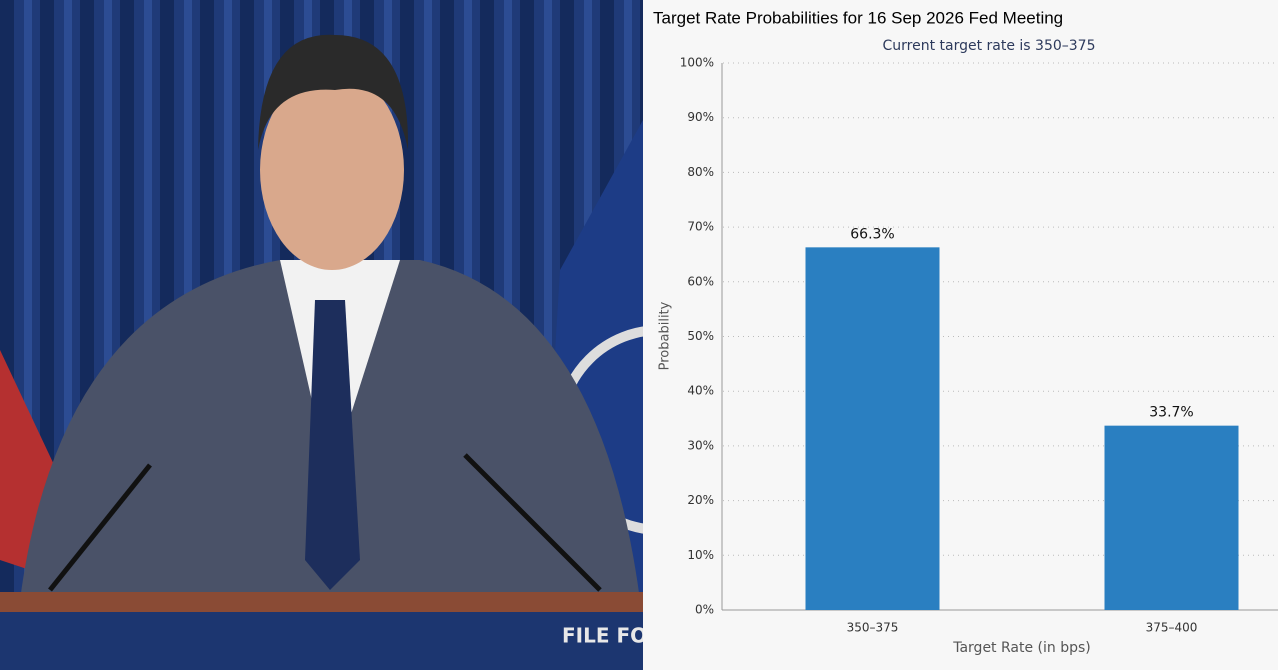 The height and width of the screenshot is (670, 1278). What do you see at coordinates (700, 281) in the screenshot?
I see `y-tick-label: 60%` at bounding box center [700, 281].